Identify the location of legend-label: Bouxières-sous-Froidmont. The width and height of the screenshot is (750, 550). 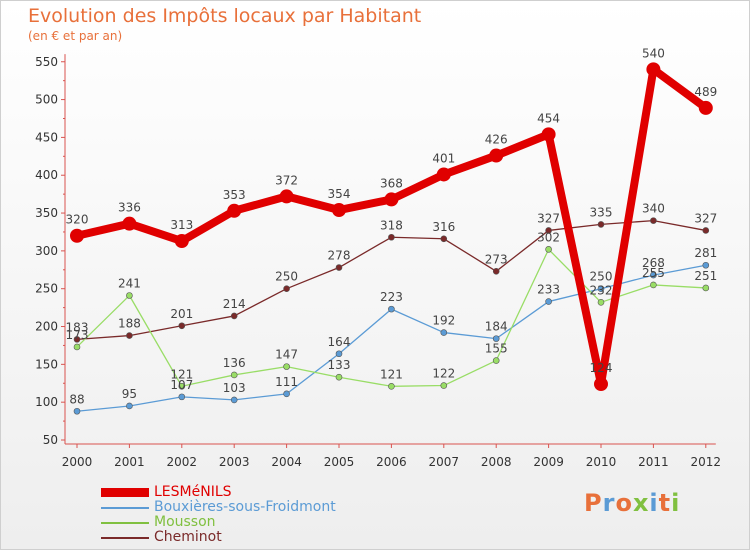
(245, 507).